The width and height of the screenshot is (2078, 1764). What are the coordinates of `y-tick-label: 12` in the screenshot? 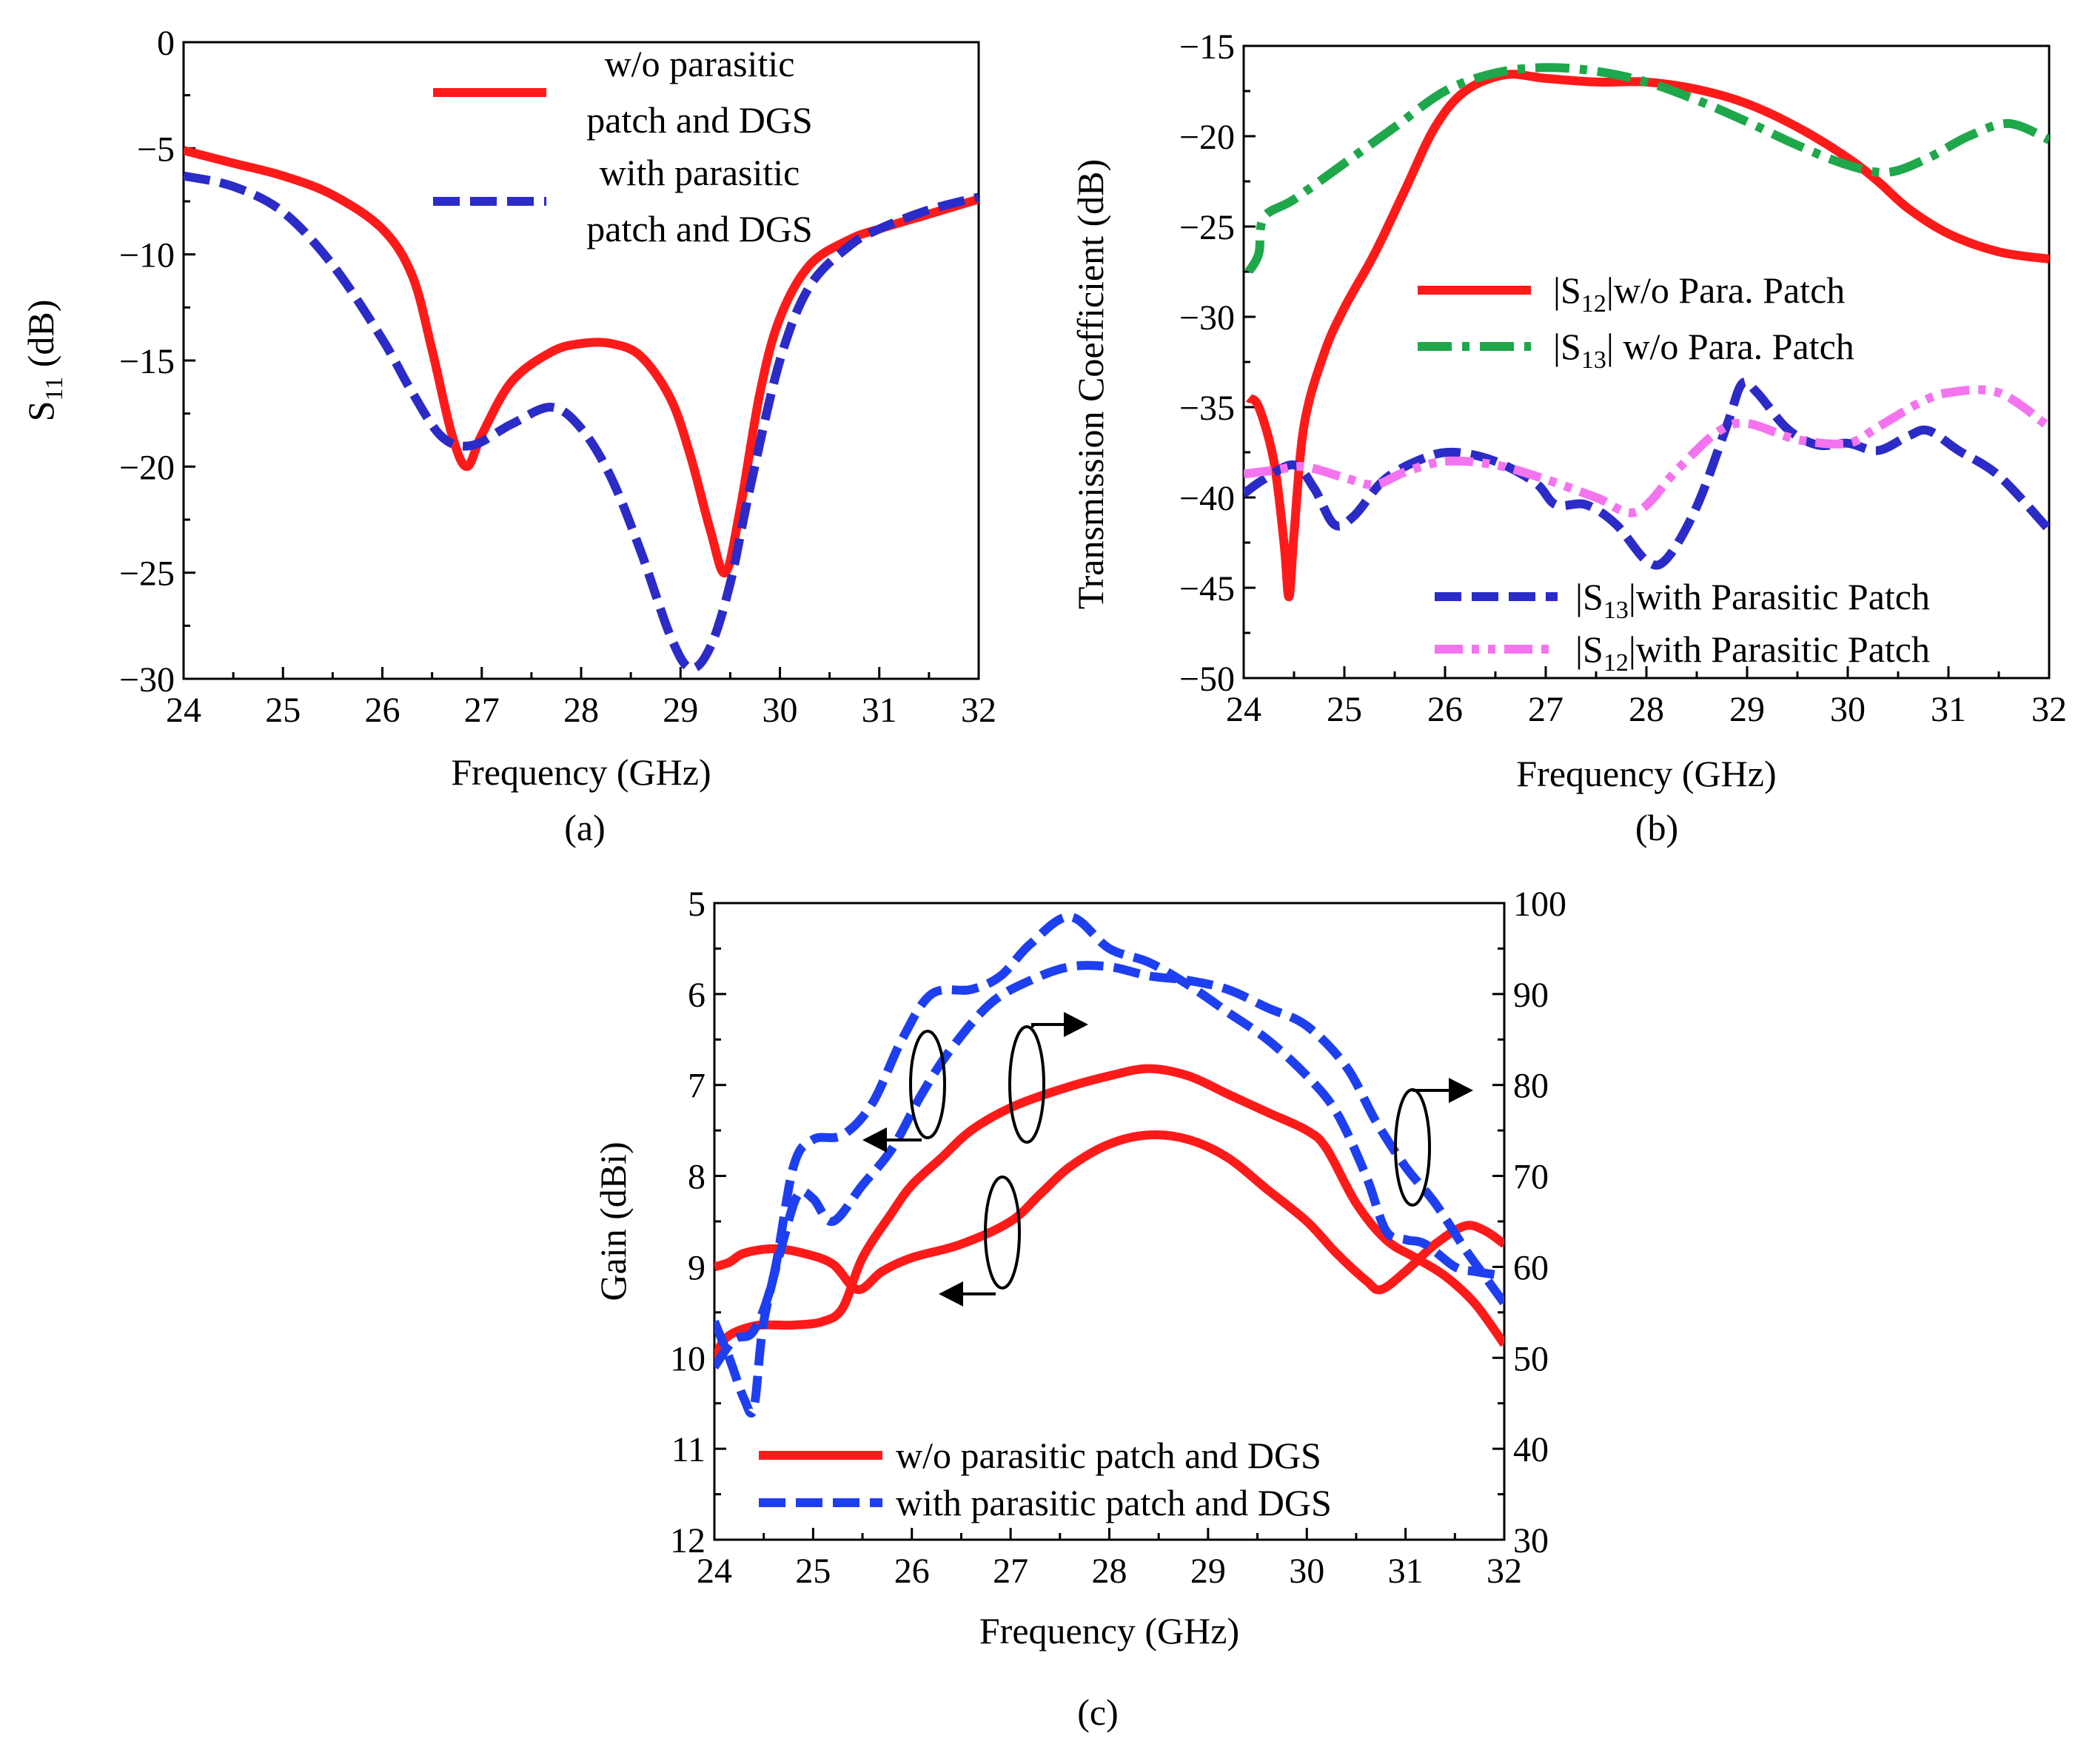 It's located at (687, 1540).